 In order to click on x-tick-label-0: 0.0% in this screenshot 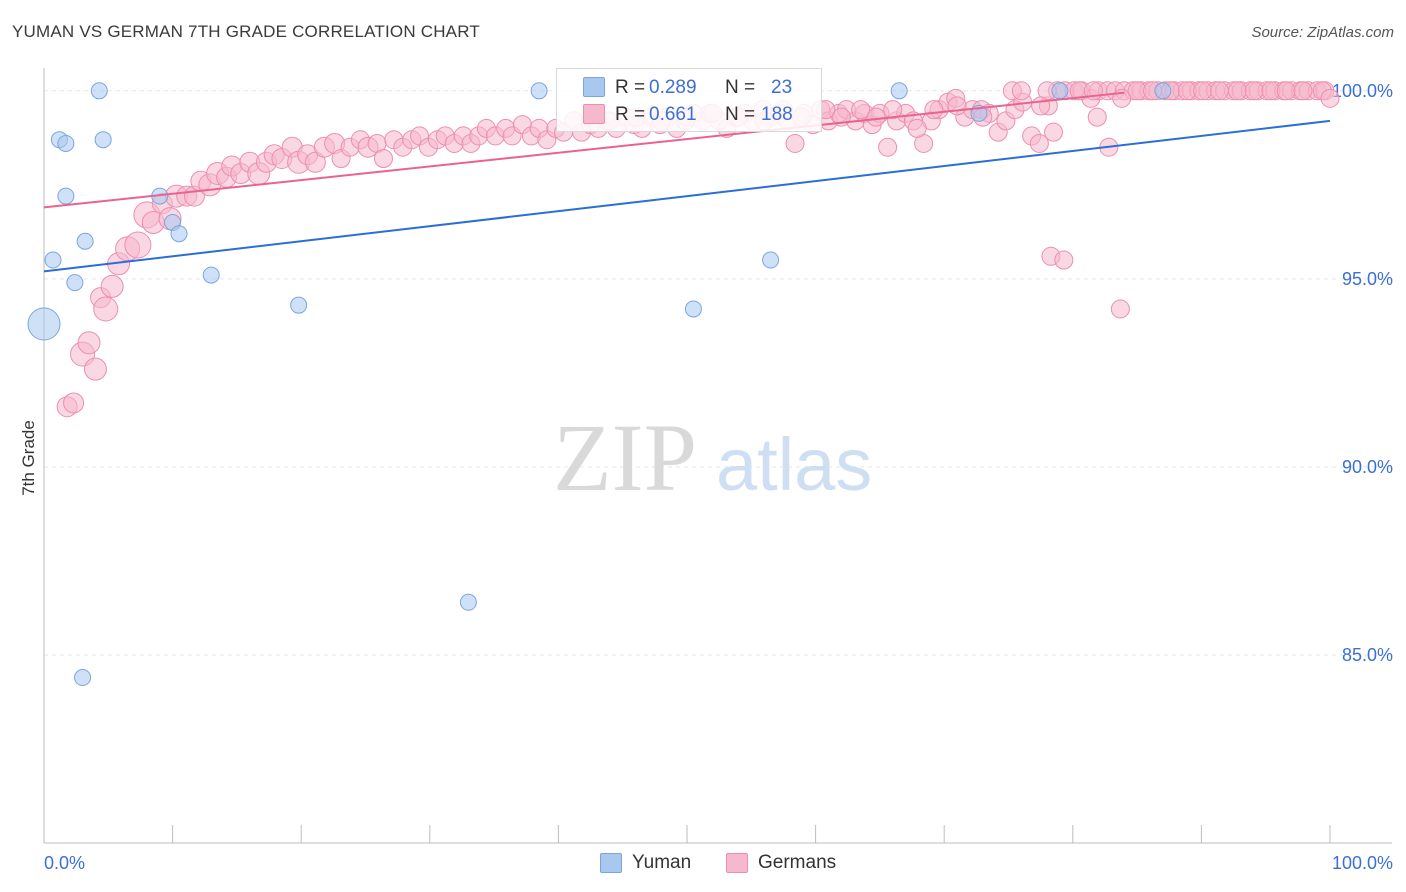, I will do `click(64, 863)`.